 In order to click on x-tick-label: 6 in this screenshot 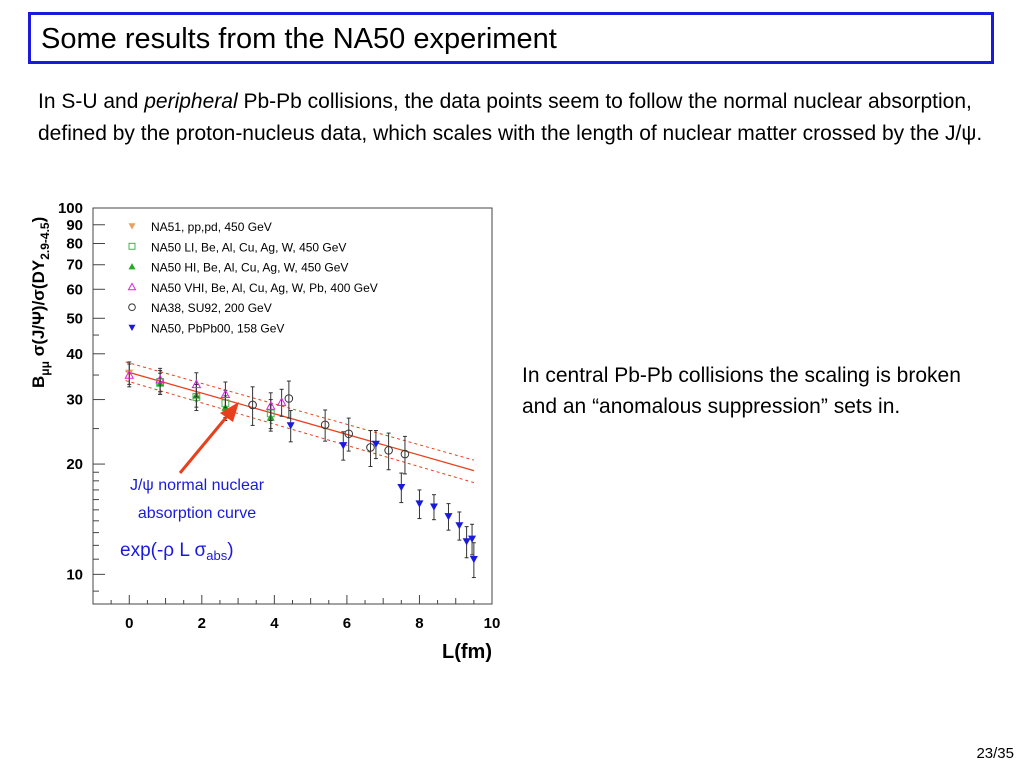, I will do `click(347, 623)`.